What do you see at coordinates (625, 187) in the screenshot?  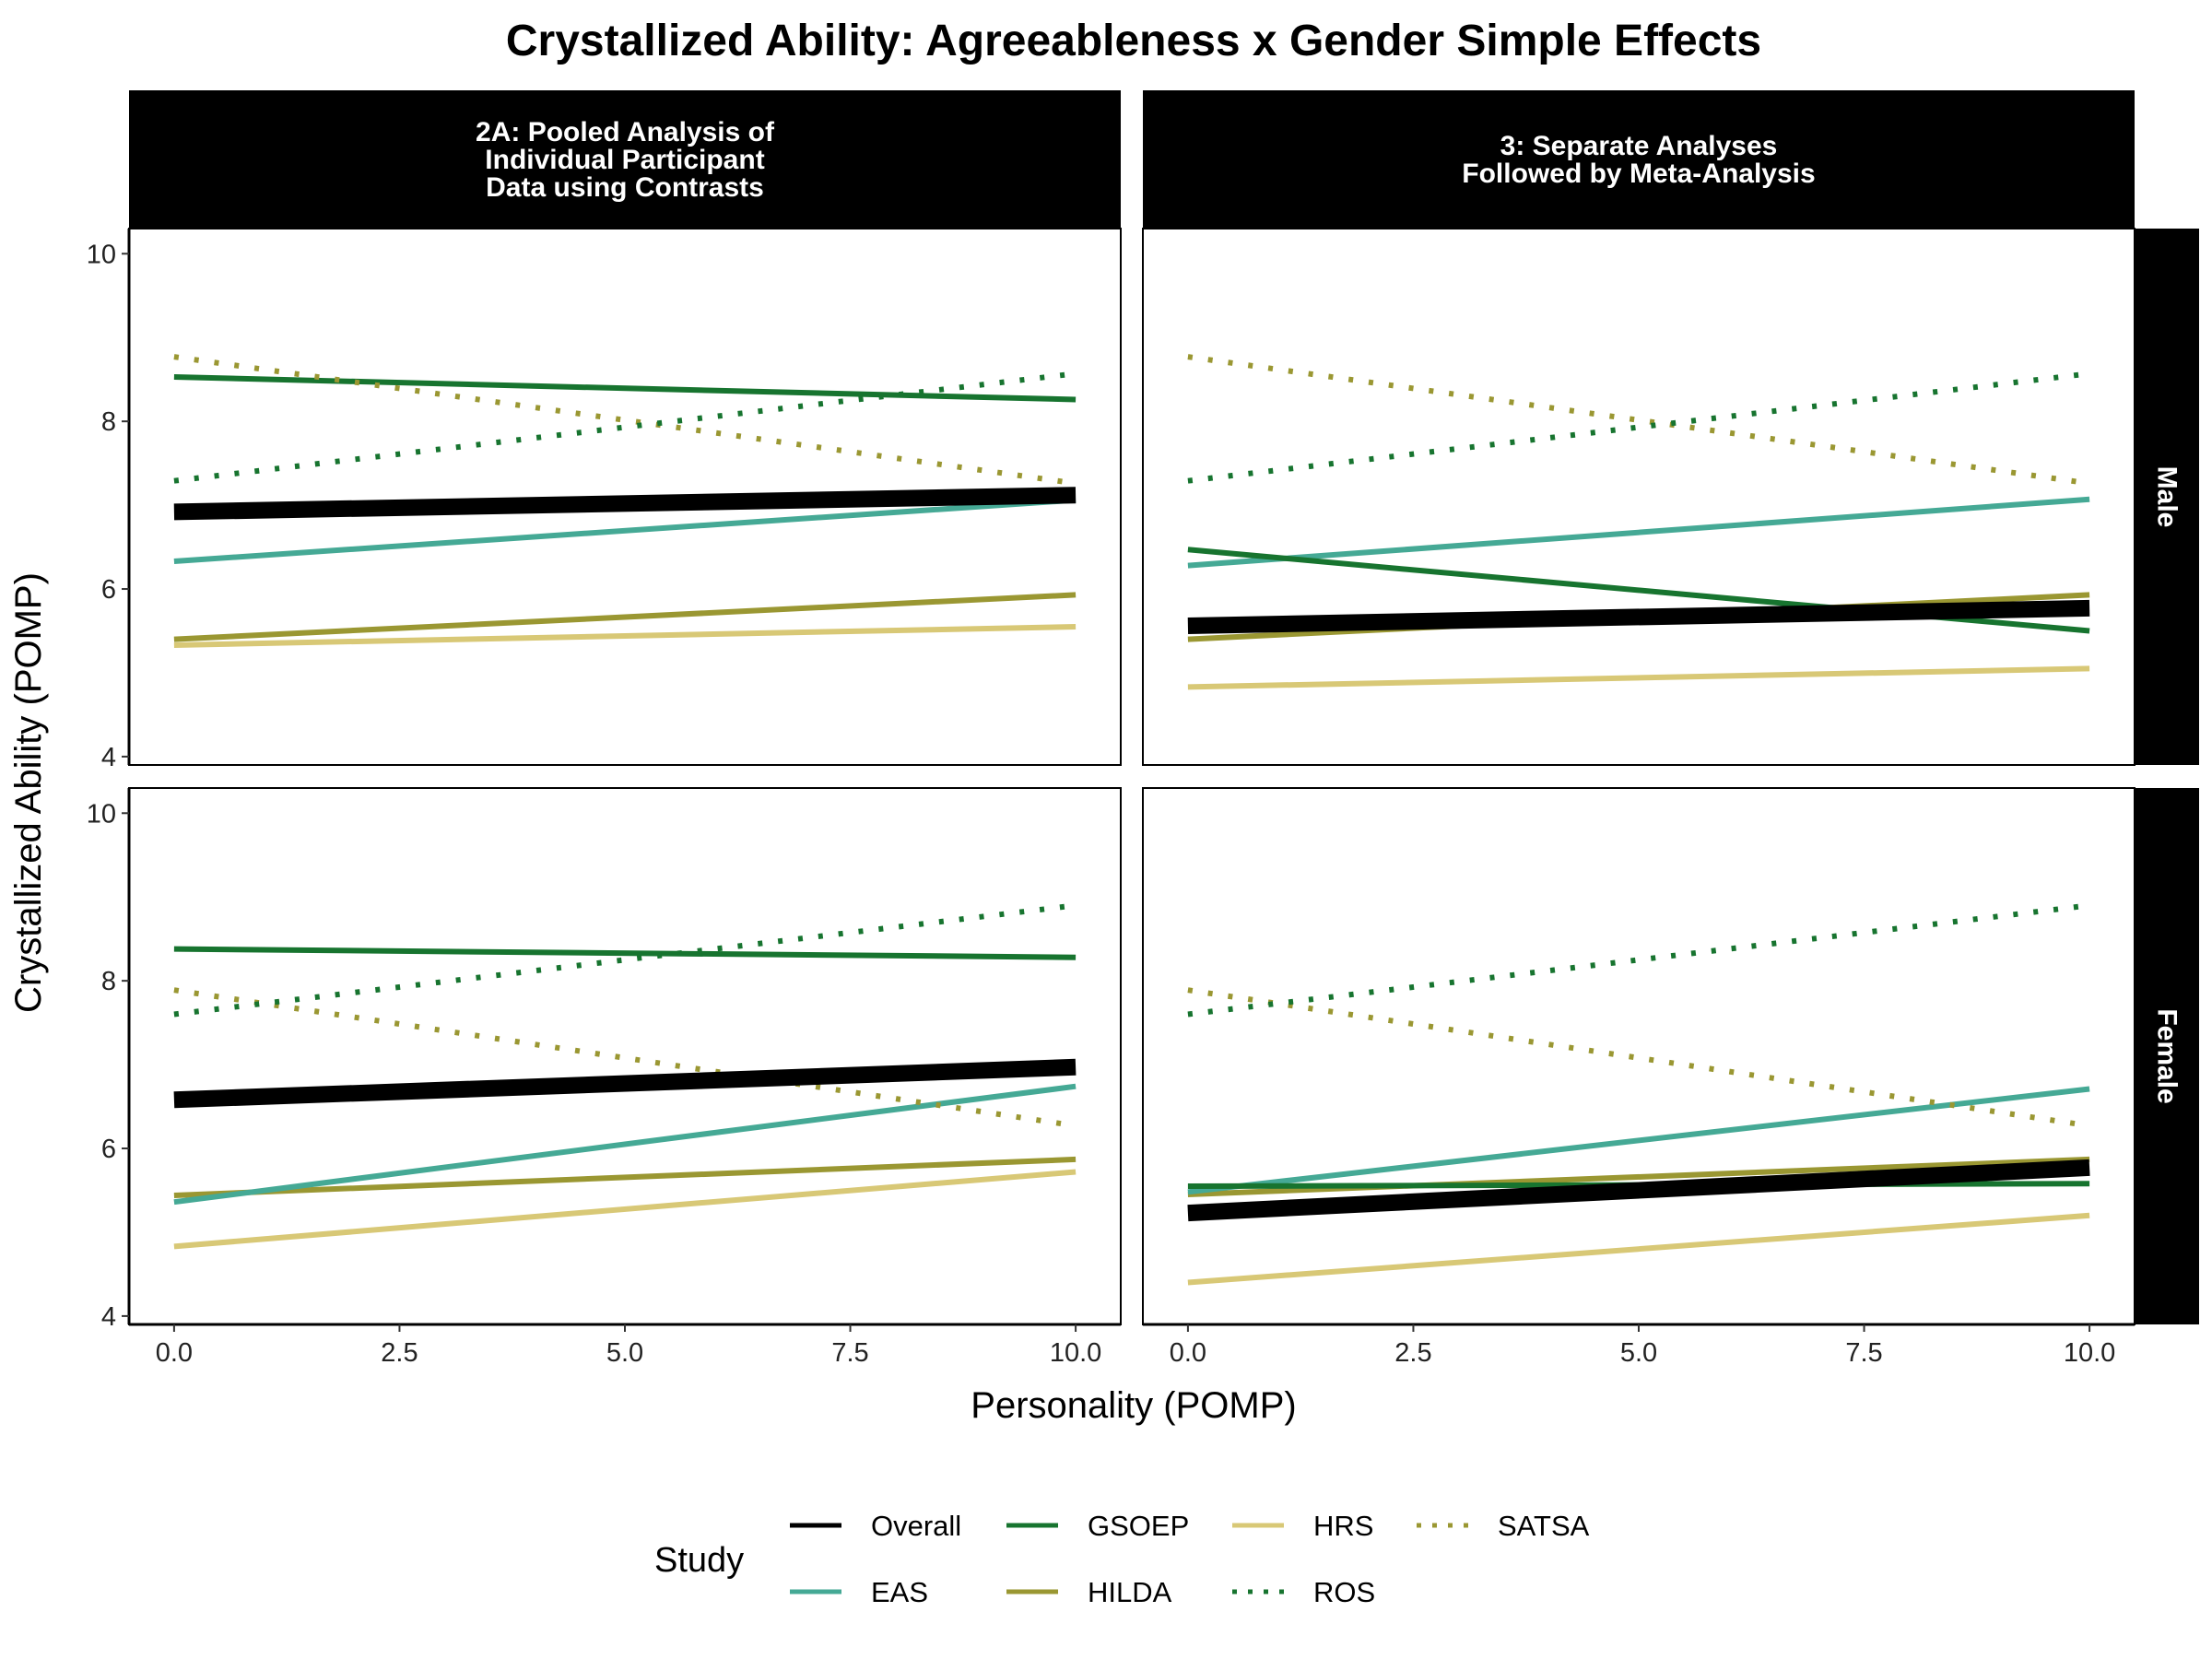 I see `strip-label-line: Data using Contrasts` at bounding box center [625, 187].